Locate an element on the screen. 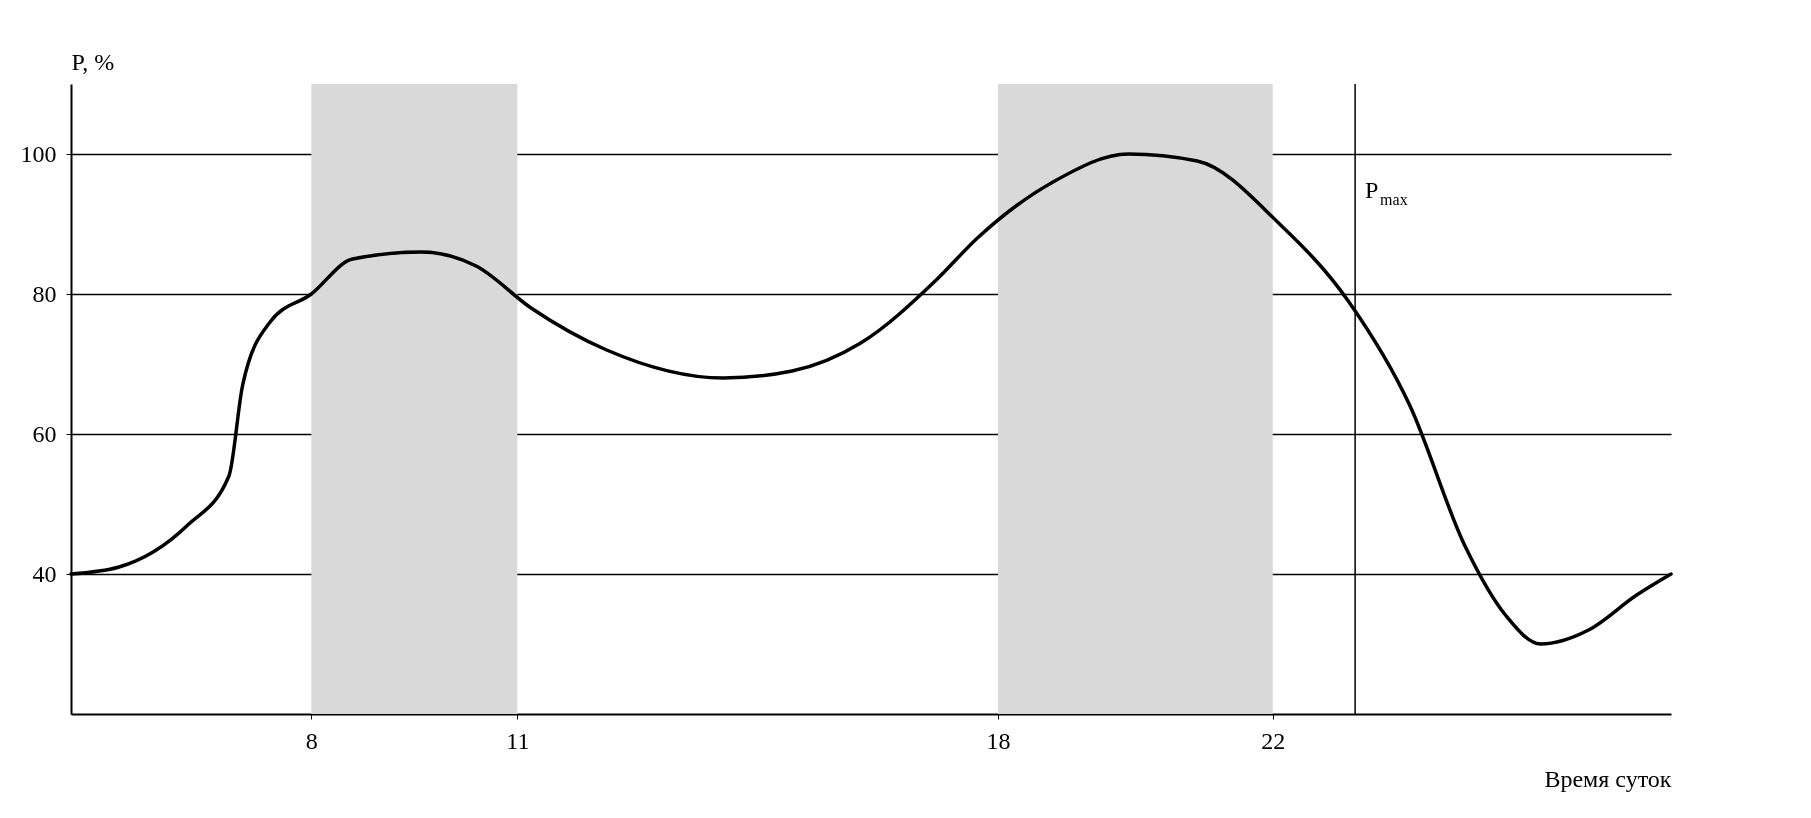  x-tick-label: 11 is located at coordinates (518, 740).